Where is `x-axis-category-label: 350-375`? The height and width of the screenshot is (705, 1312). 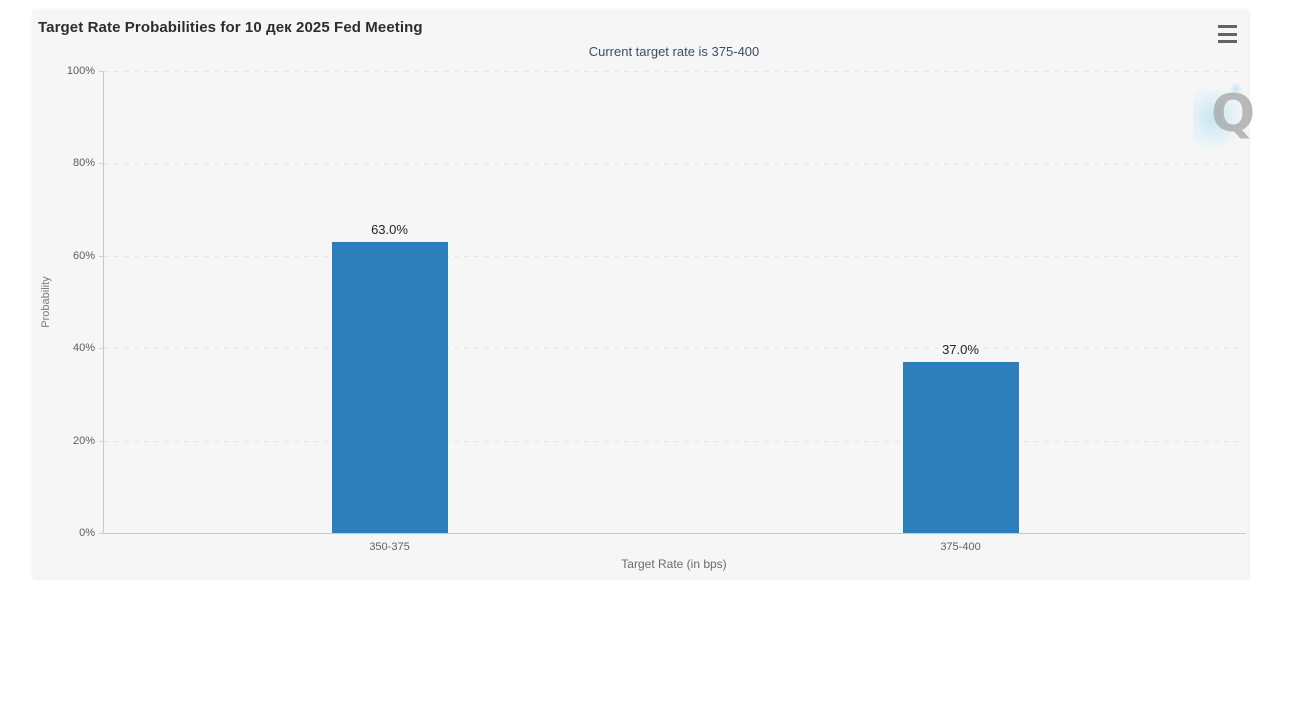 x-axis-category-label: 350-375 is located at coordinates (389, 547).